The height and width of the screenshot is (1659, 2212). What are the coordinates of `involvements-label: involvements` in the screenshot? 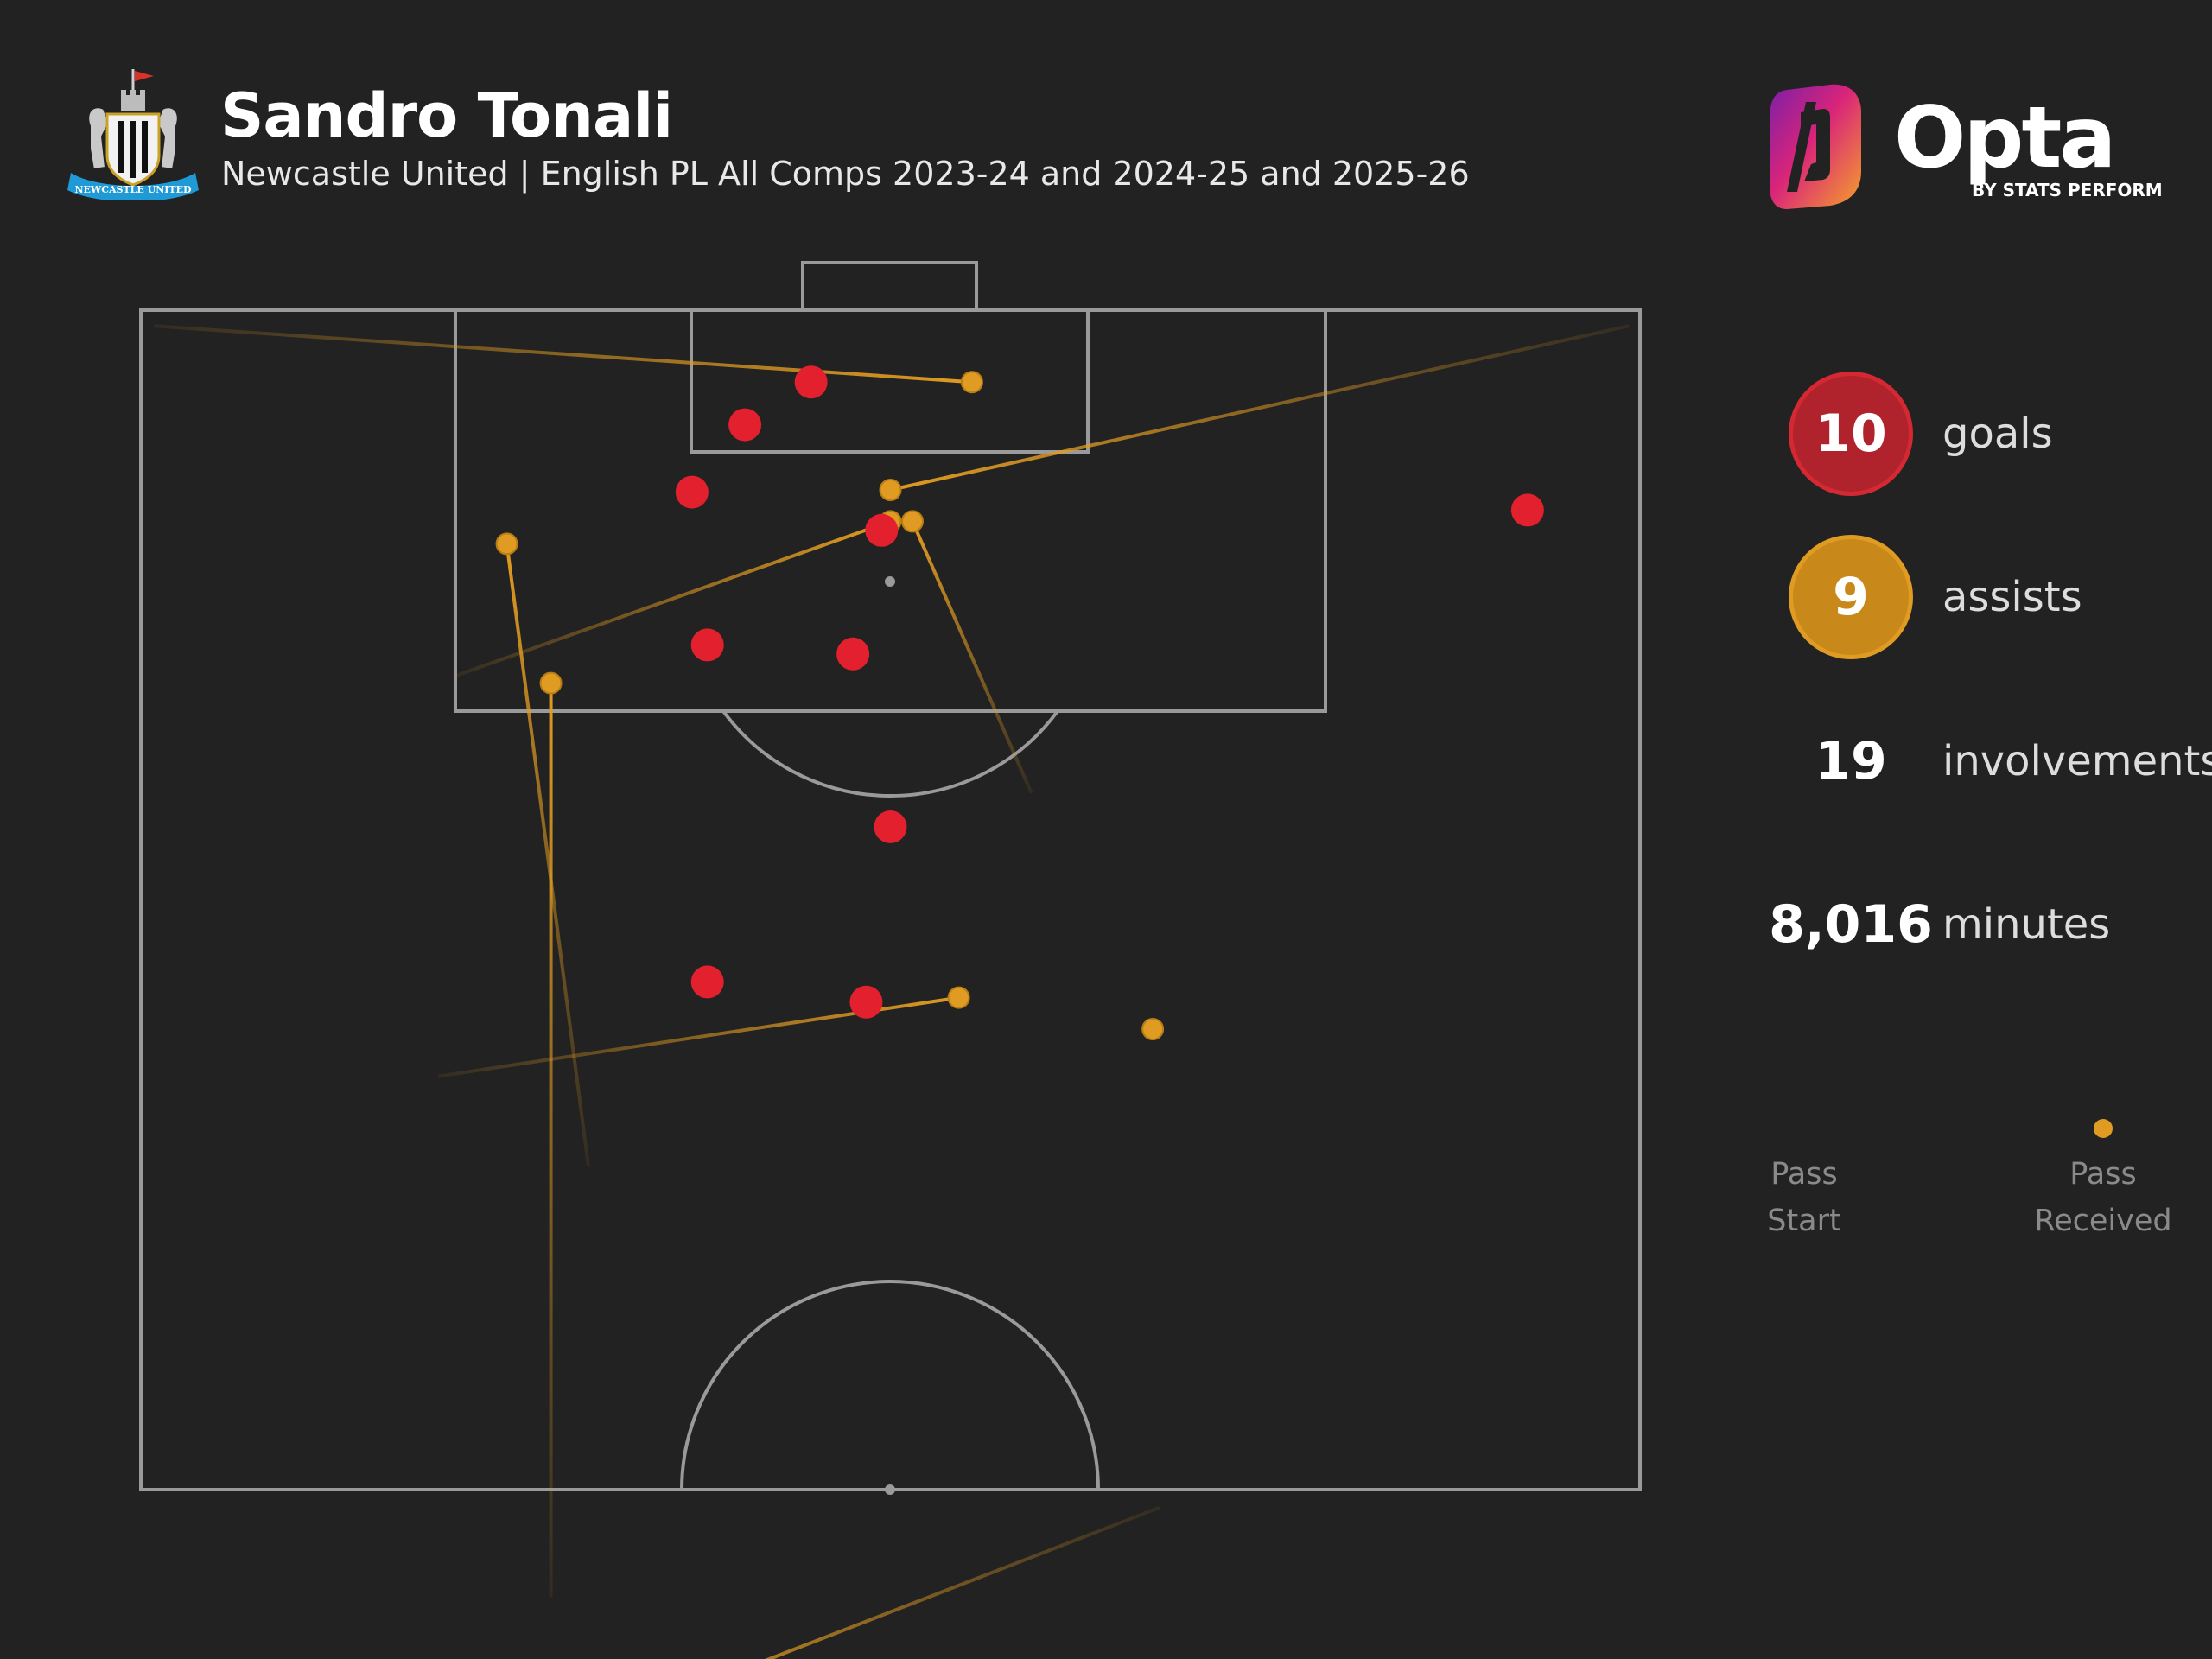 It's located at (2077, 761).